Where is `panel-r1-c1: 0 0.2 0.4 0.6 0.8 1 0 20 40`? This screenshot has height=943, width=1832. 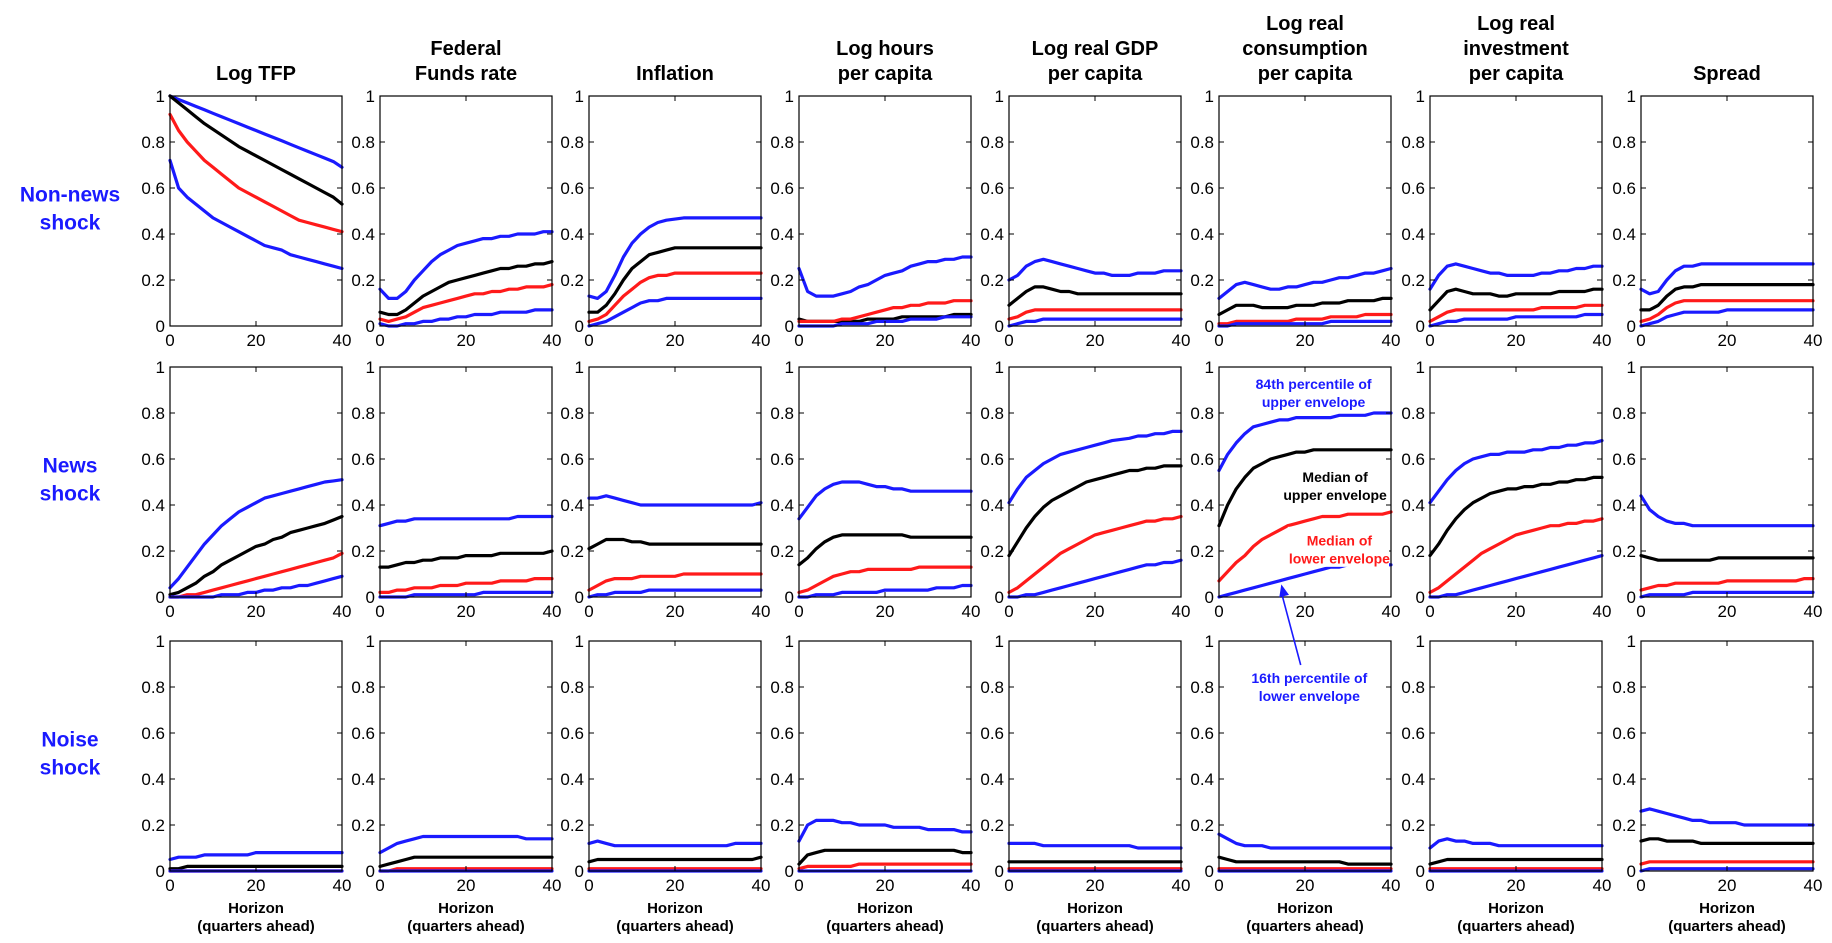 panel-r1-c1: 0 0.2 0.4 0.6 0.8 1 0 20 40 is located at coordinates (456, 489).